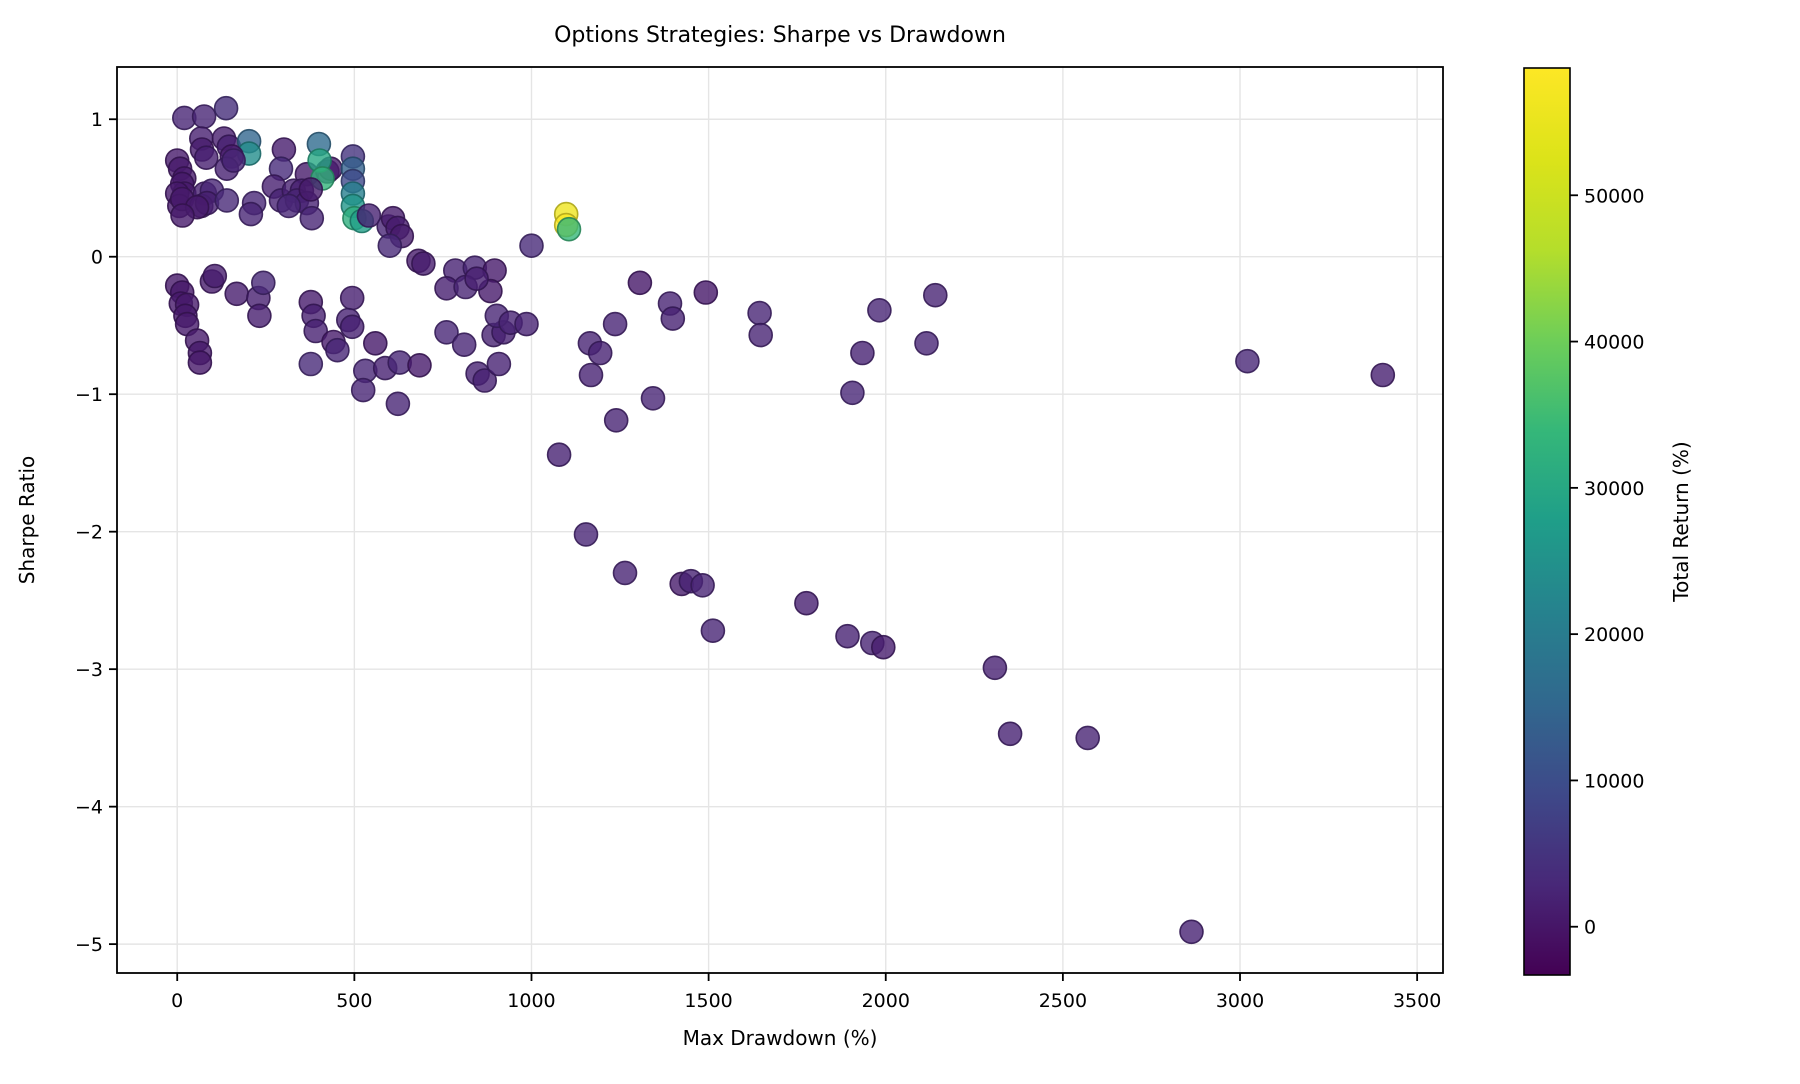  Describe the element at coordinates (177, 1001) in the screenshot. I see `x-tick-label: 0` at that location.